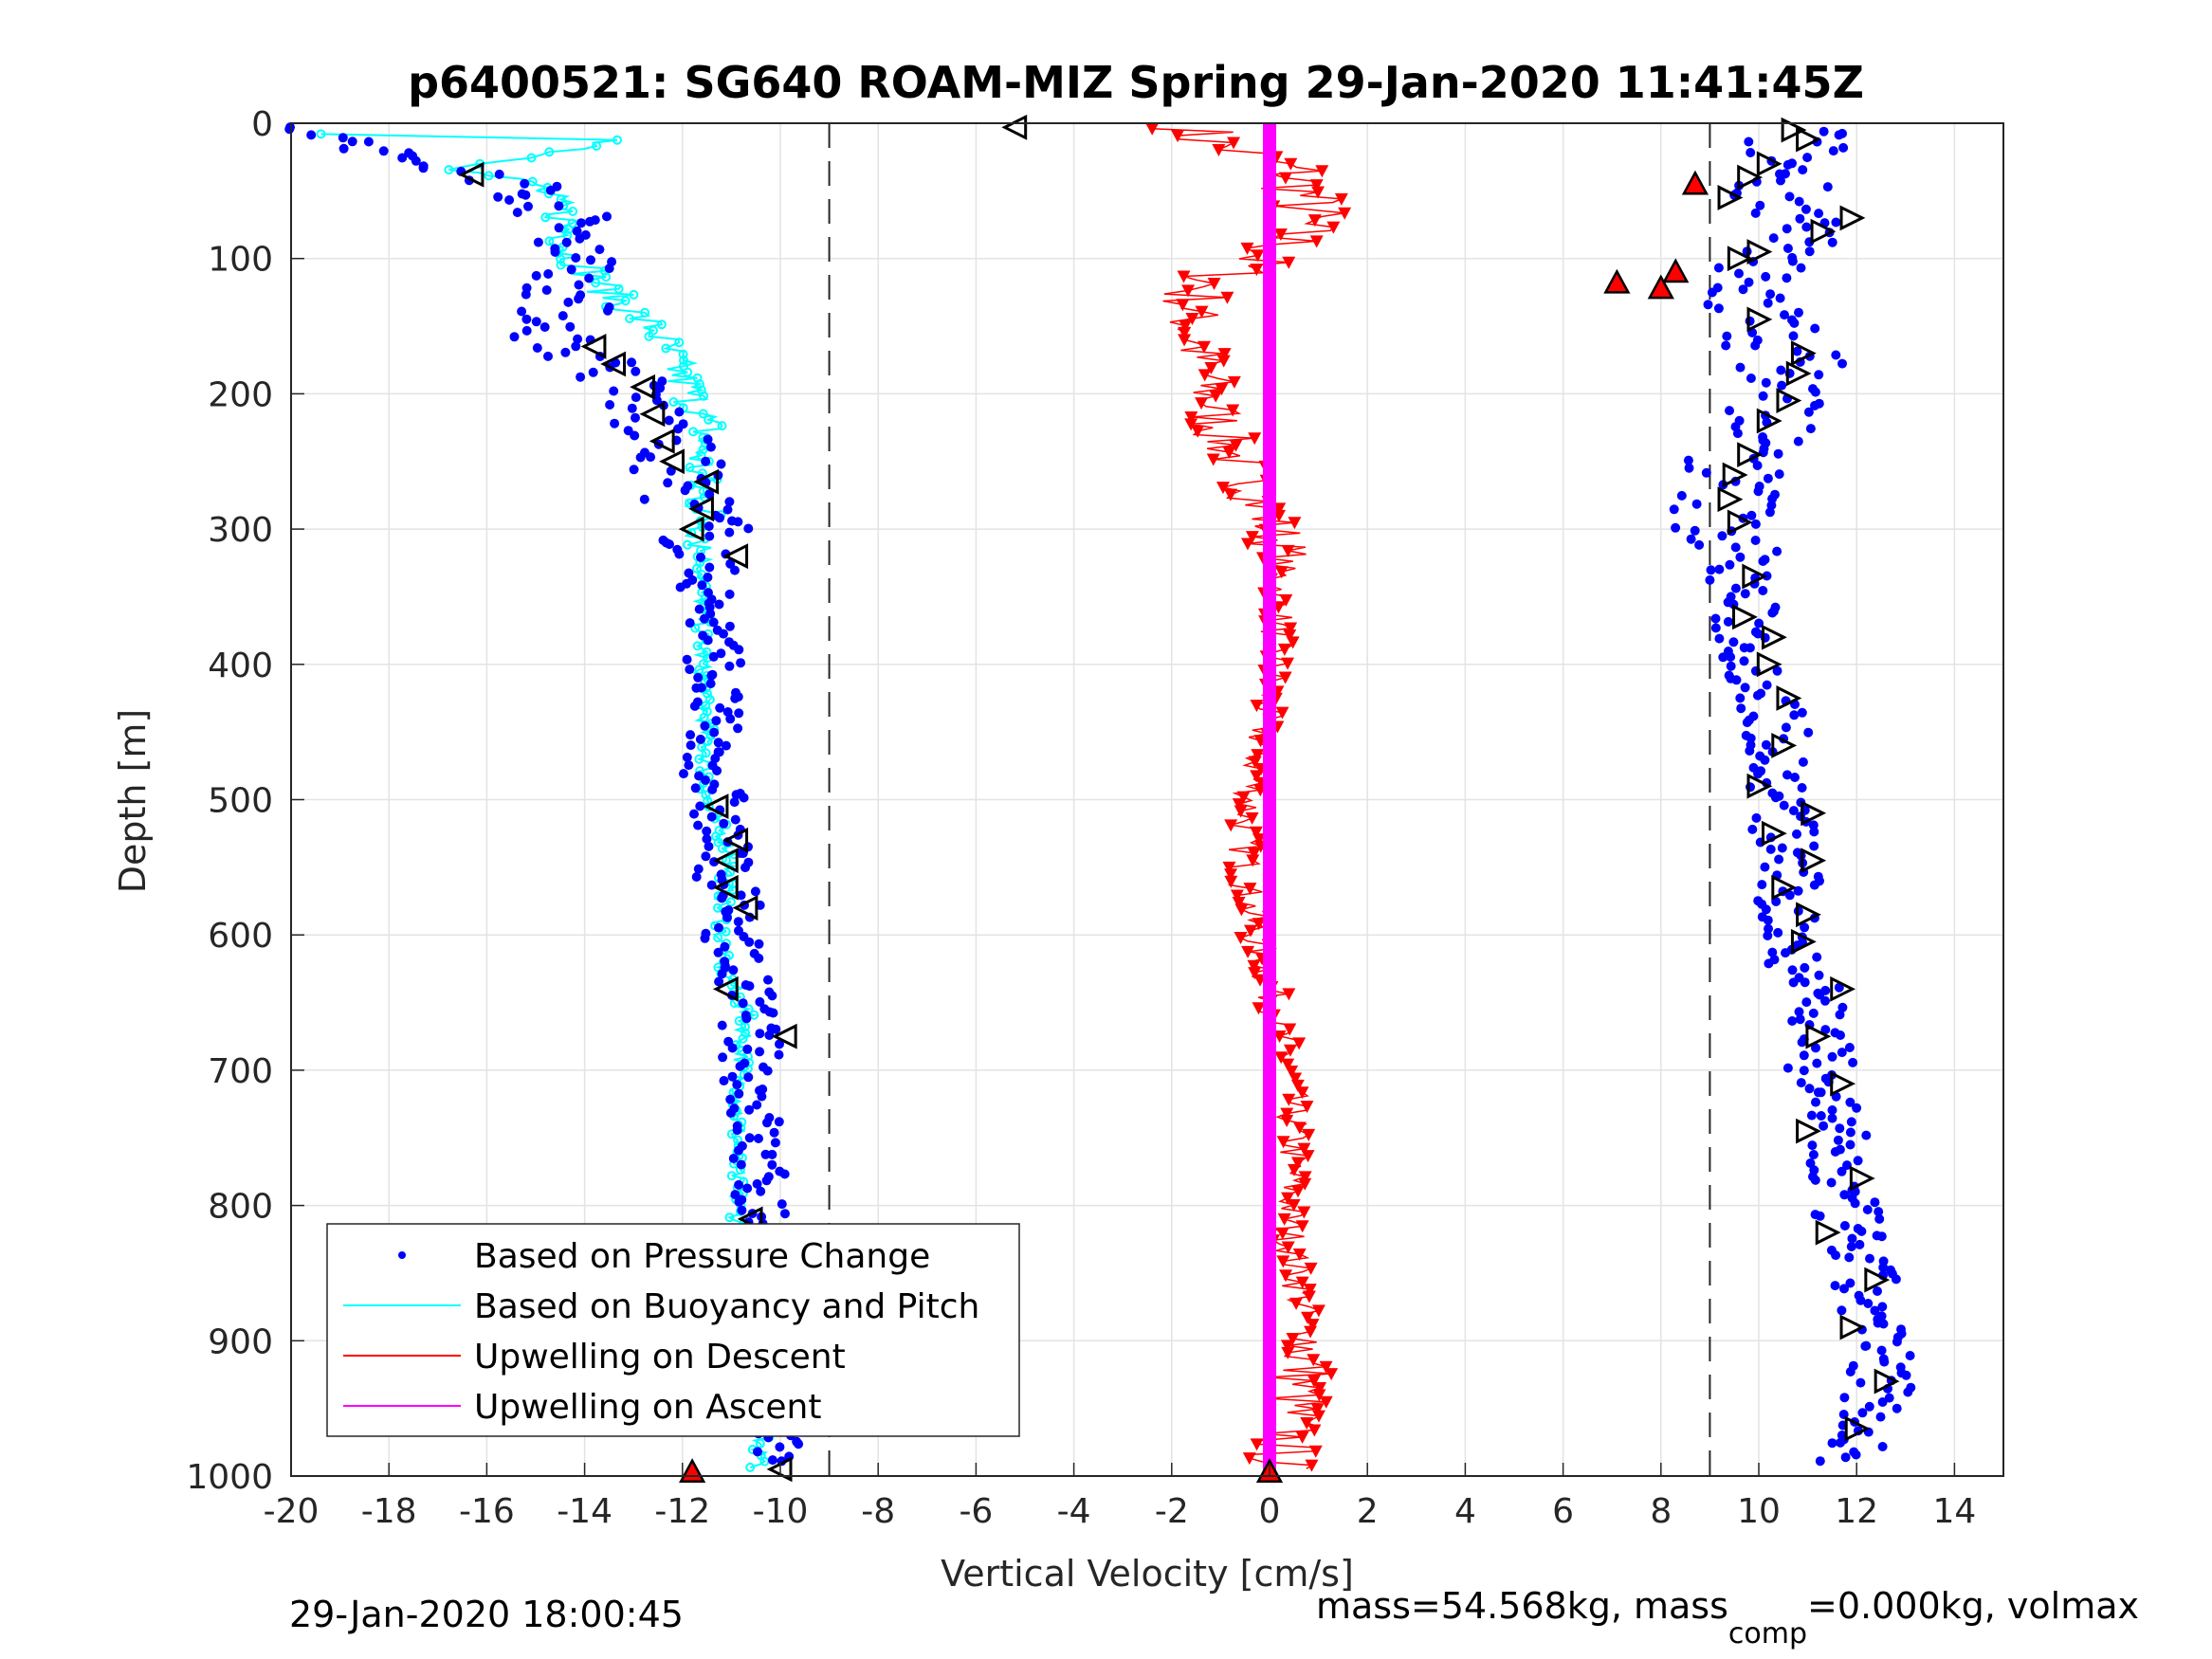 This screenshot has width=2212, height=1659. I want to click on x-tick-label: -4, so click(1074, 1511).